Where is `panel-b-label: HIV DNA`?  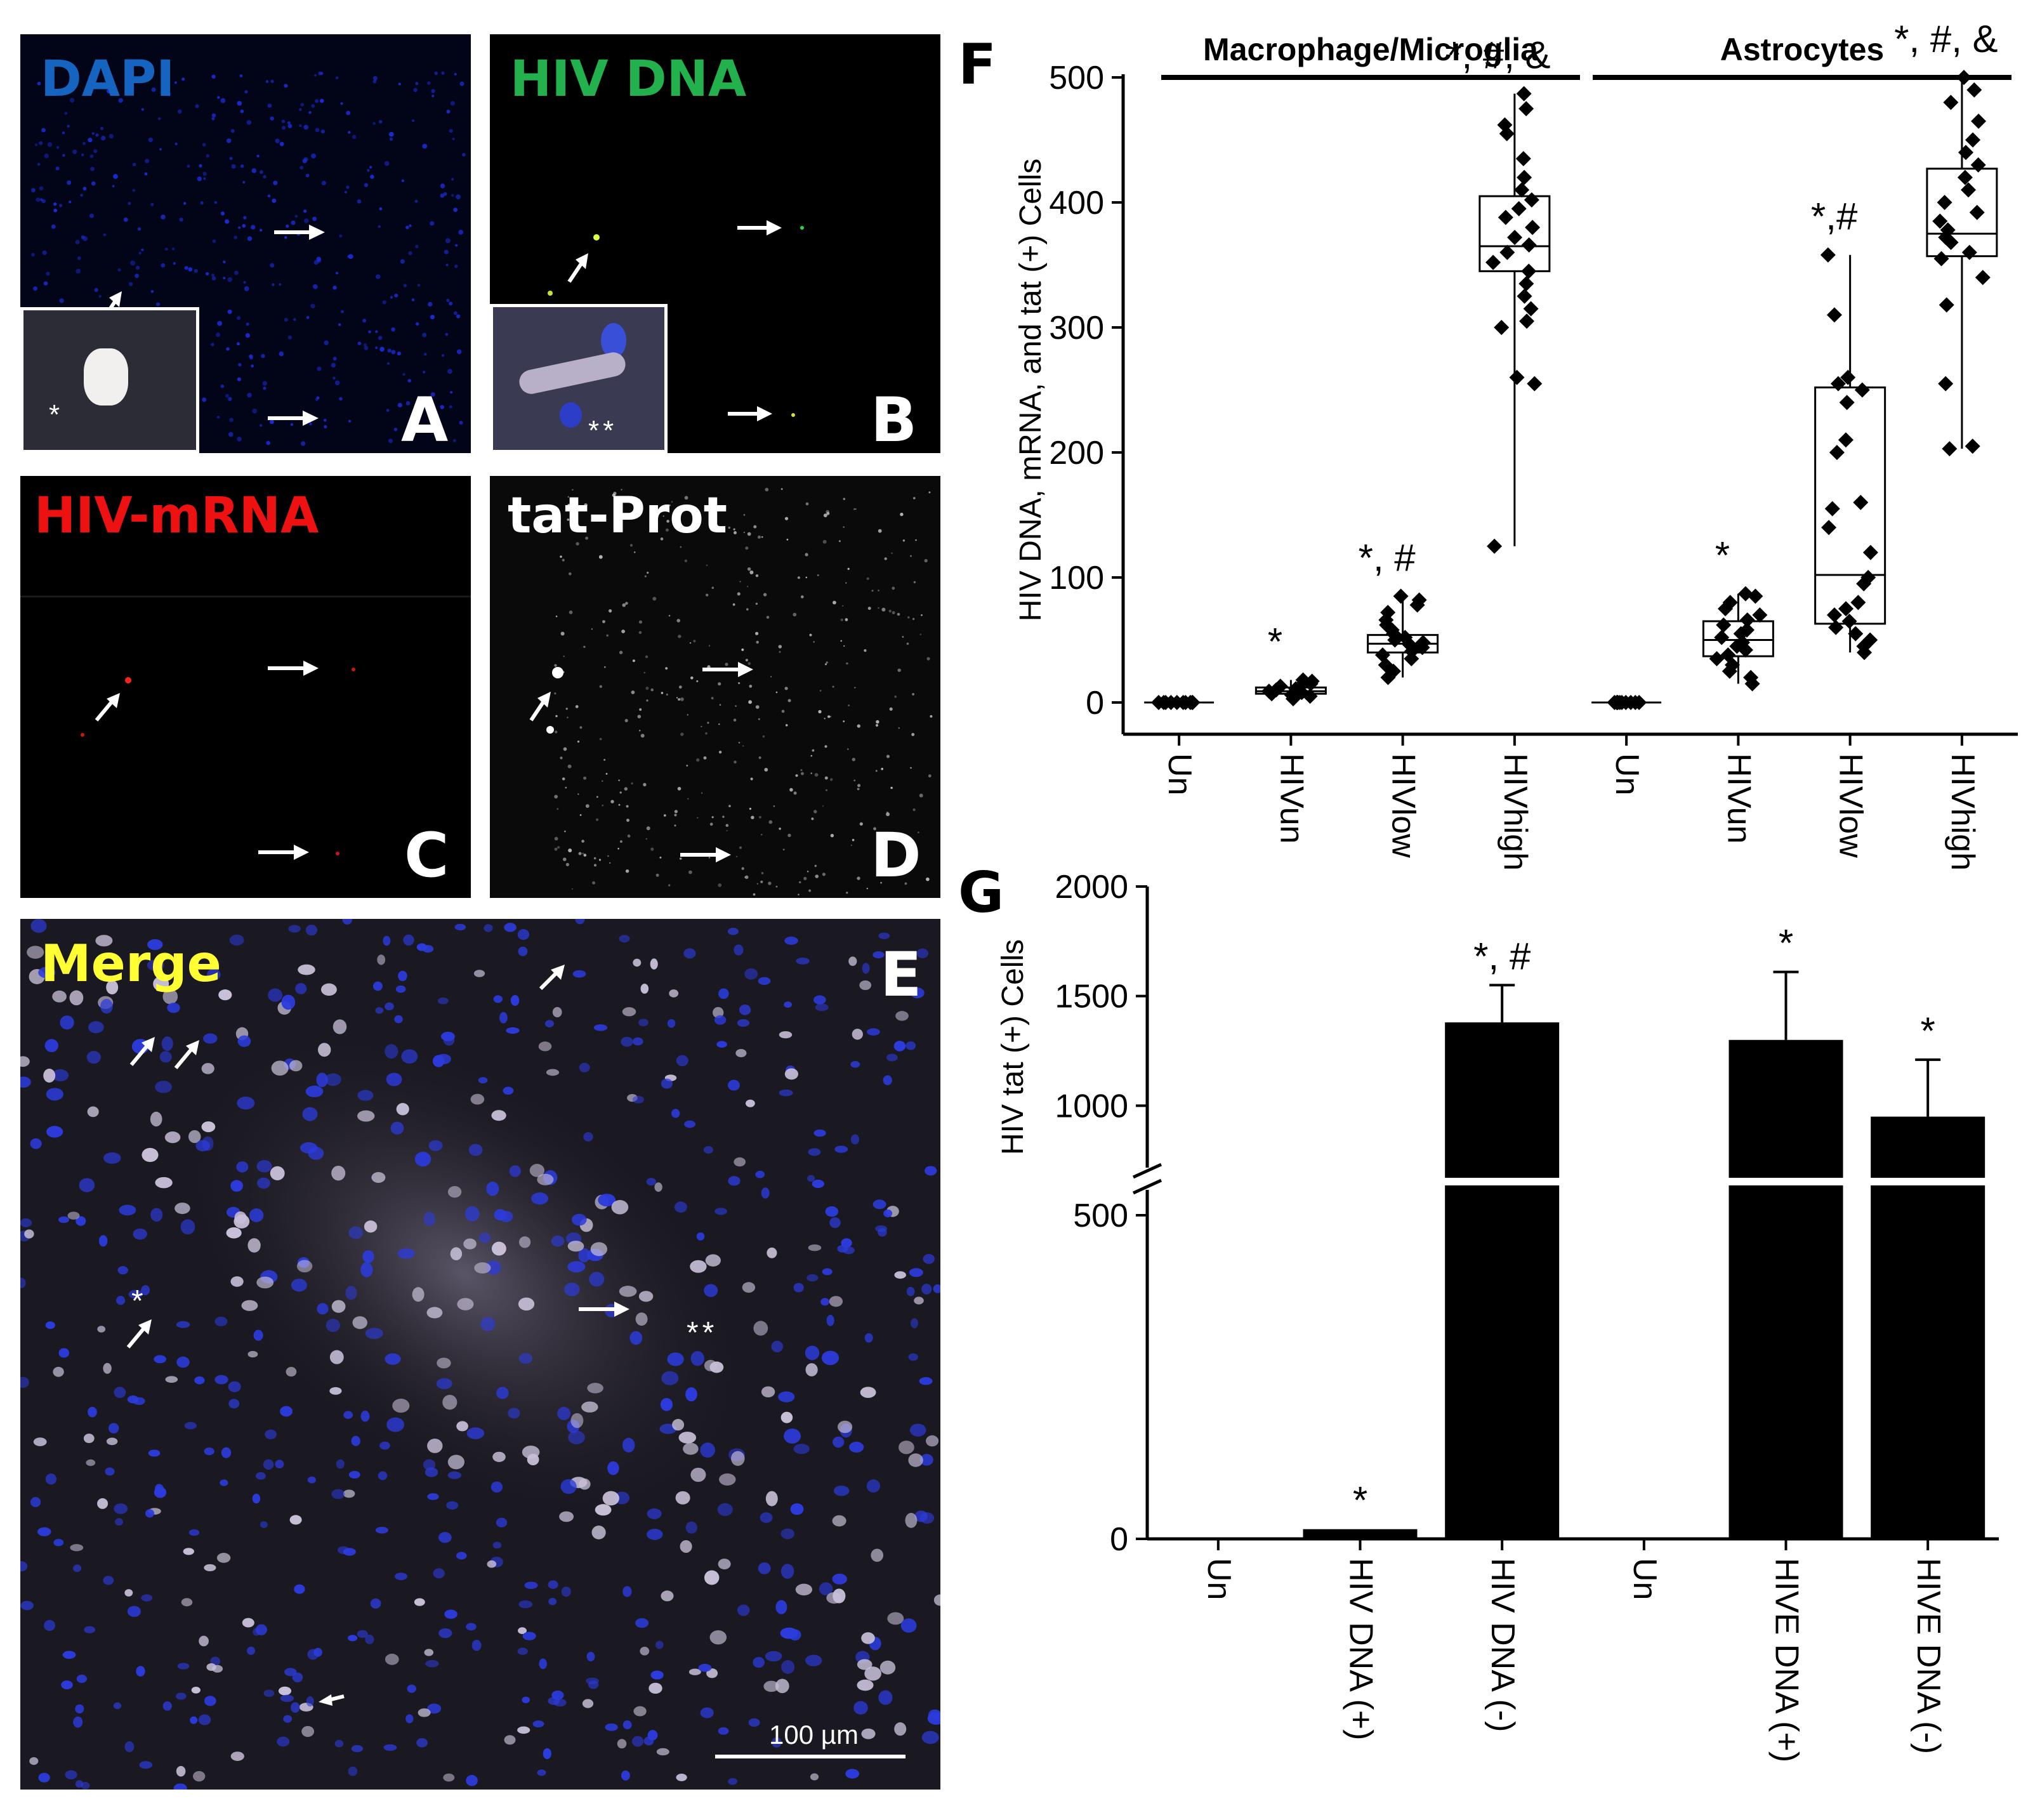
panel-b-label: HIV DNA is located at coordinates (628, 79).